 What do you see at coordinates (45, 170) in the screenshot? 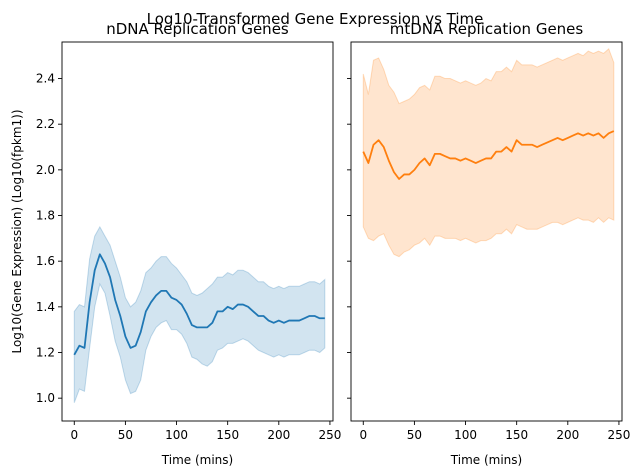
I see `y-tick-label: 2.0` at bounding box center [45, 170].